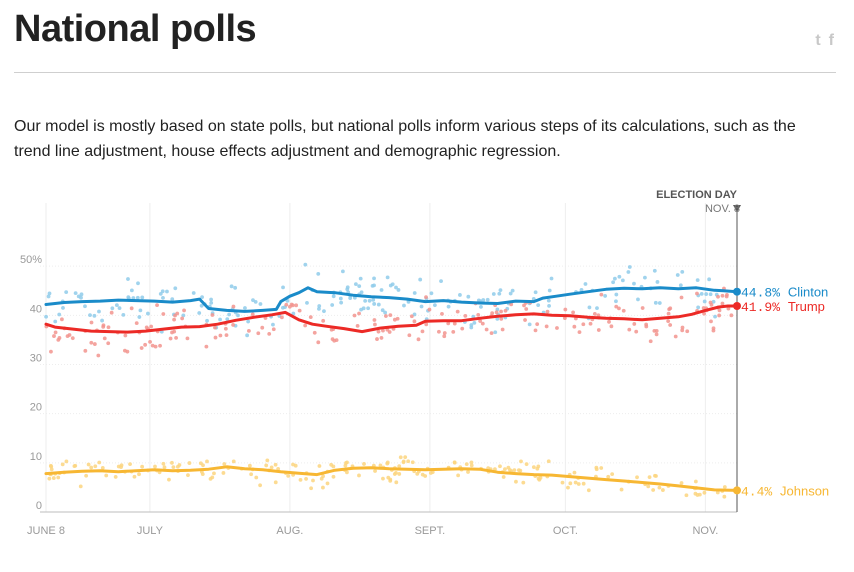 This screenshot has width=854, height=572. What do you see at coordinates (737, 291) in the screenshot?
I see `end-marker-clinton` at bounding box center [737, 291].